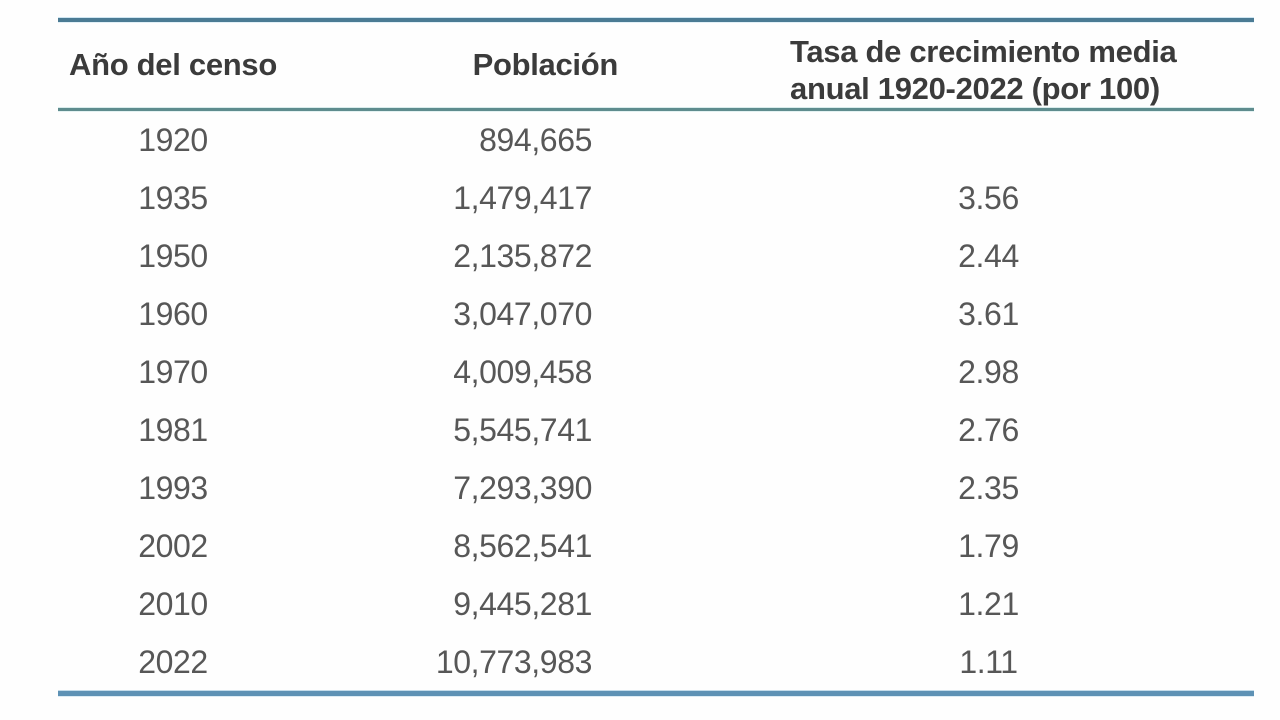 The width and height of the screenshot is (1280, 720). What do you see at coordinates (656, 109) in the screenshot?
I see `table-header-divider` at bounding box center [656, 109].